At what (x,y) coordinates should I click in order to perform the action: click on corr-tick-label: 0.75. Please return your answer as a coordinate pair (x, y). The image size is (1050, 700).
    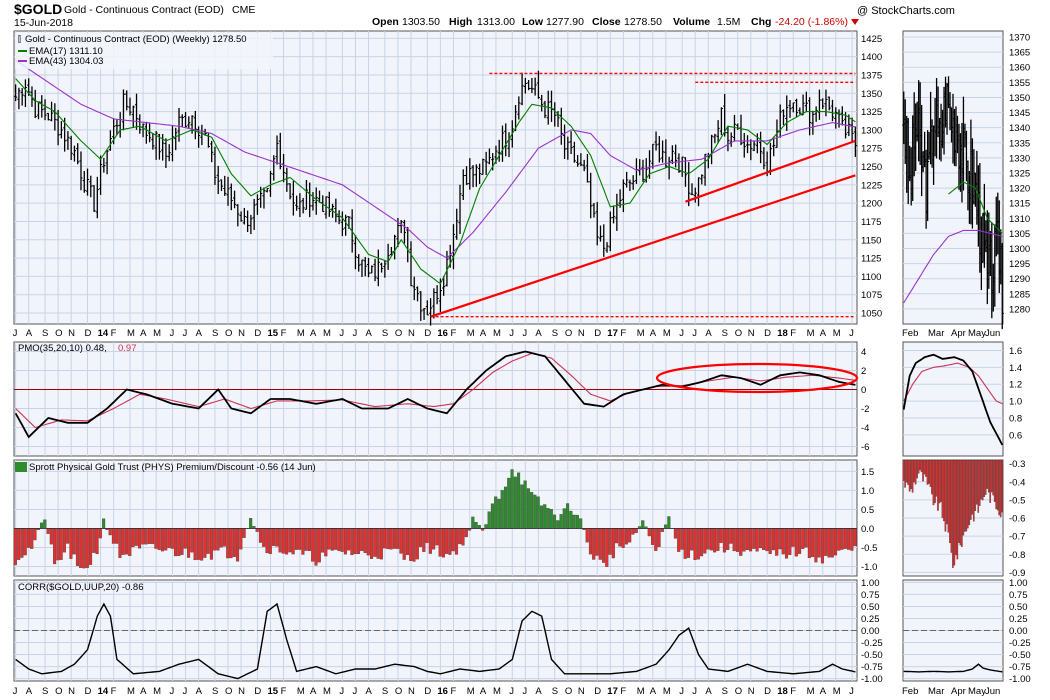
    Looking at the image, I should click on (870, 595).